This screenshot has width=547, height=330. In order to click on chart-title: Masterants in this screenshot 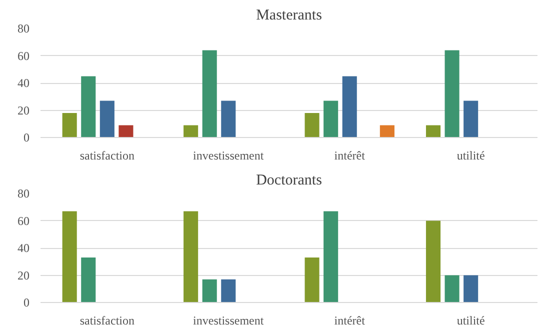, I will do `click(289, 16)`.